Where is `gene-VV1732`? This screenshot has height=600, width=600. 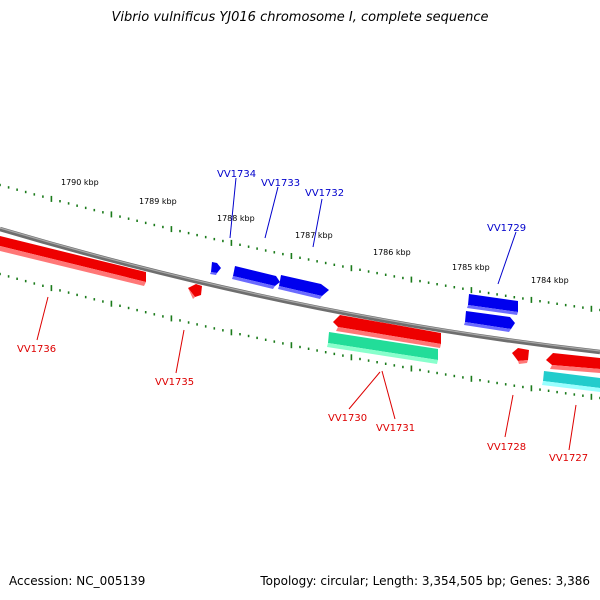 gene-VV1732 is located at coordinates (303, 287).